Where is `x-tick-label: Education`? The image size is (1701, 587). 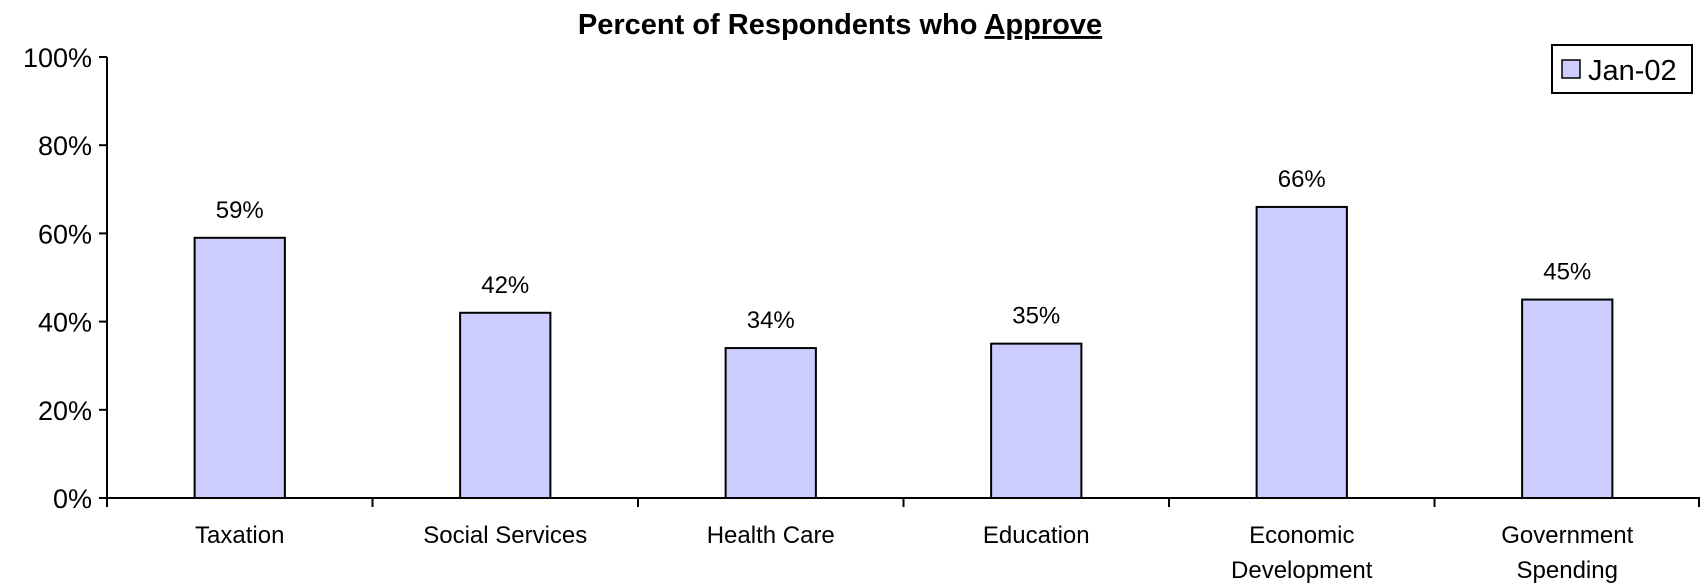 x-tick-label: Education is located at coordinates (1036, 535).